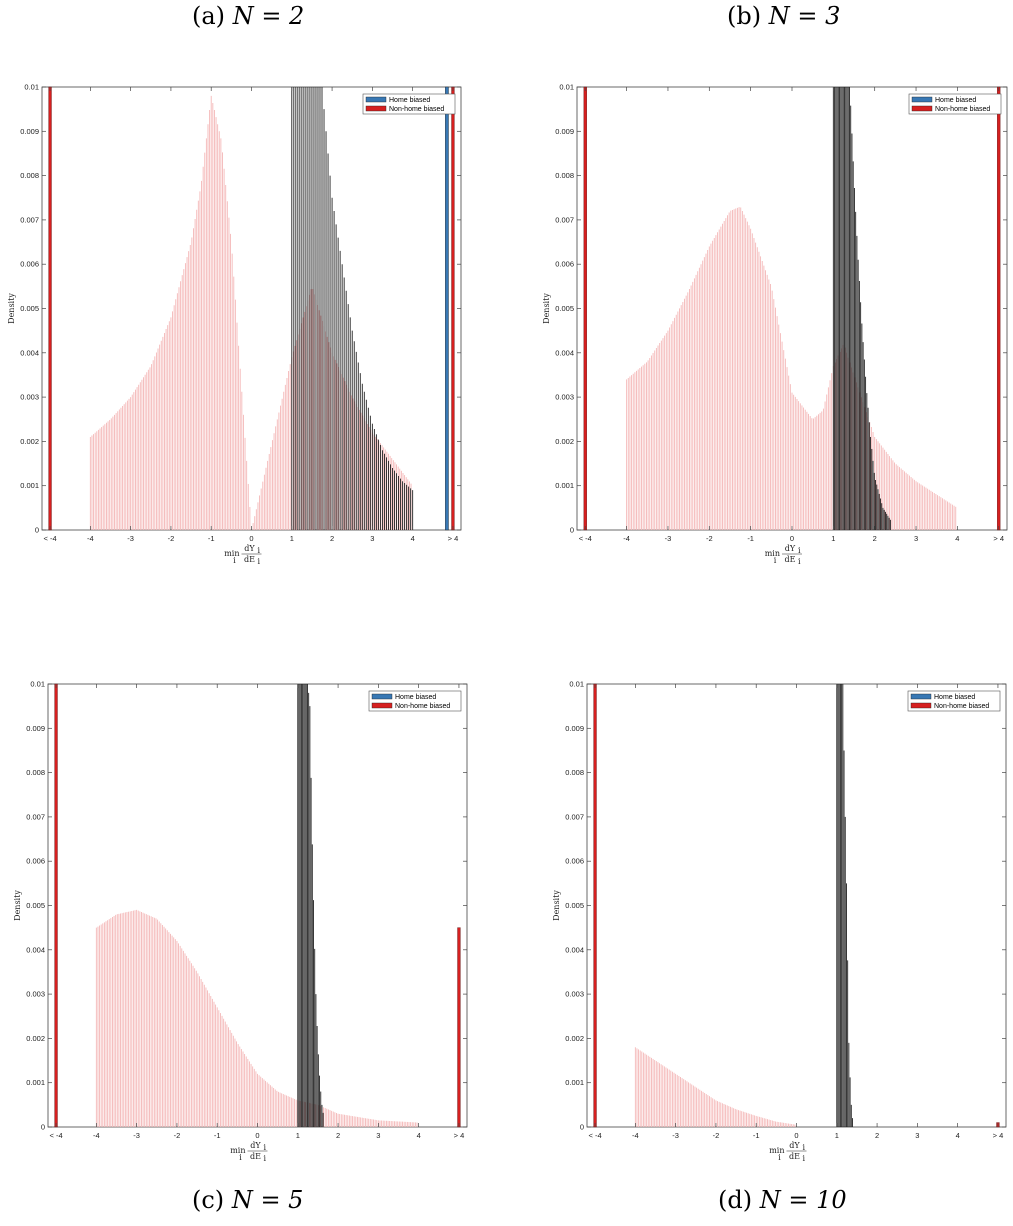 Image resolution: width=1013 pixels, height=1226 pixels. What do you see at coordinates (268, 16) in the screenshot?
I see `caption-math: N = 2` at bounding box center [268, 16].